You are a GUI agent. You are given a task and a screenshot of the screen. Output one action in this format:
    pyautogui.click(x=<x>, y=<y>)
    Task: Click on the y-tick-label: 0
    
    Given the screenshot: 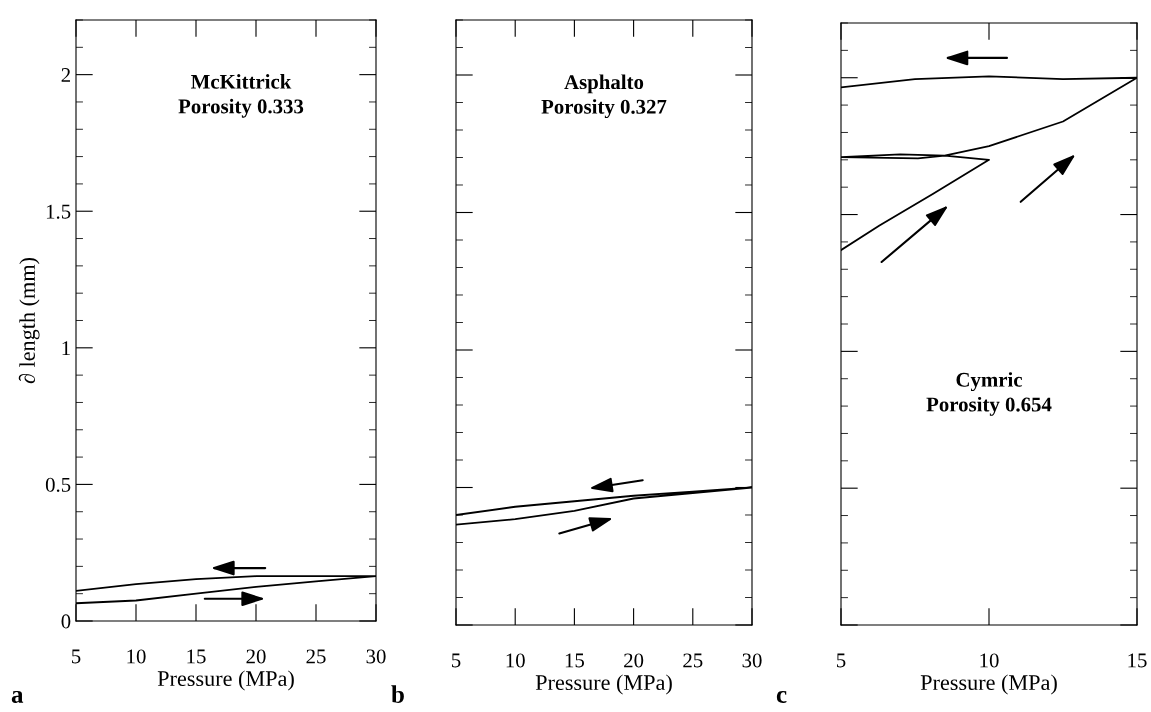 What is the action you would take?
    pyautogui.click(x=66, y=621)
    